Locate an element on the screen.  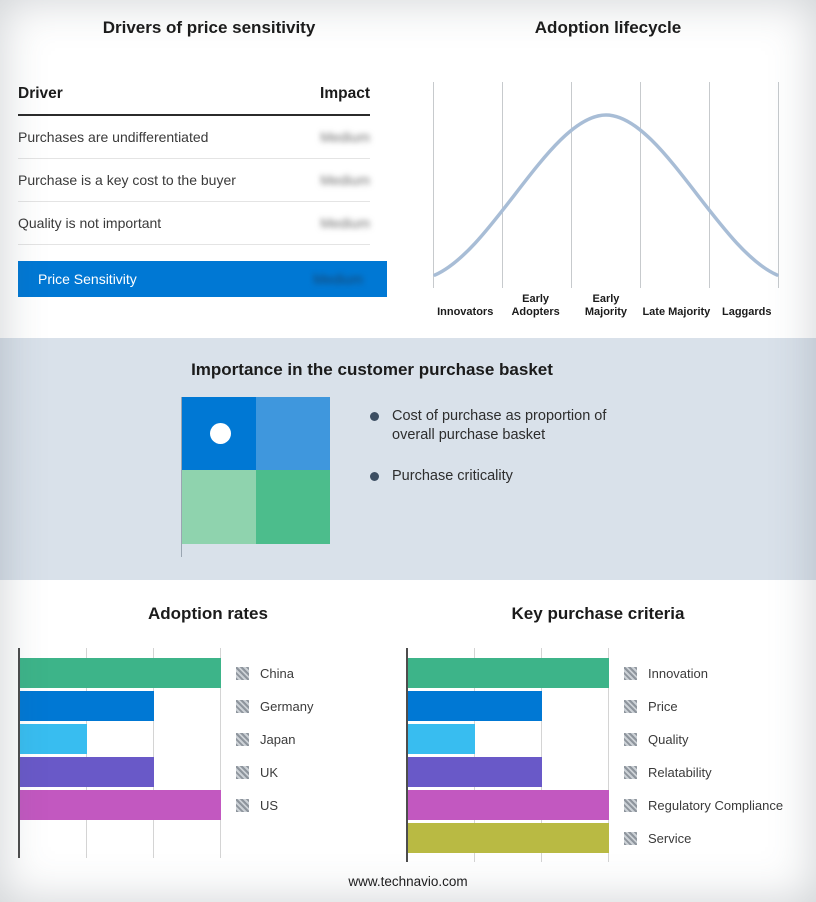
adoption-rates-legend: China Germany Japan UK US is located at coordinates (274, 753).